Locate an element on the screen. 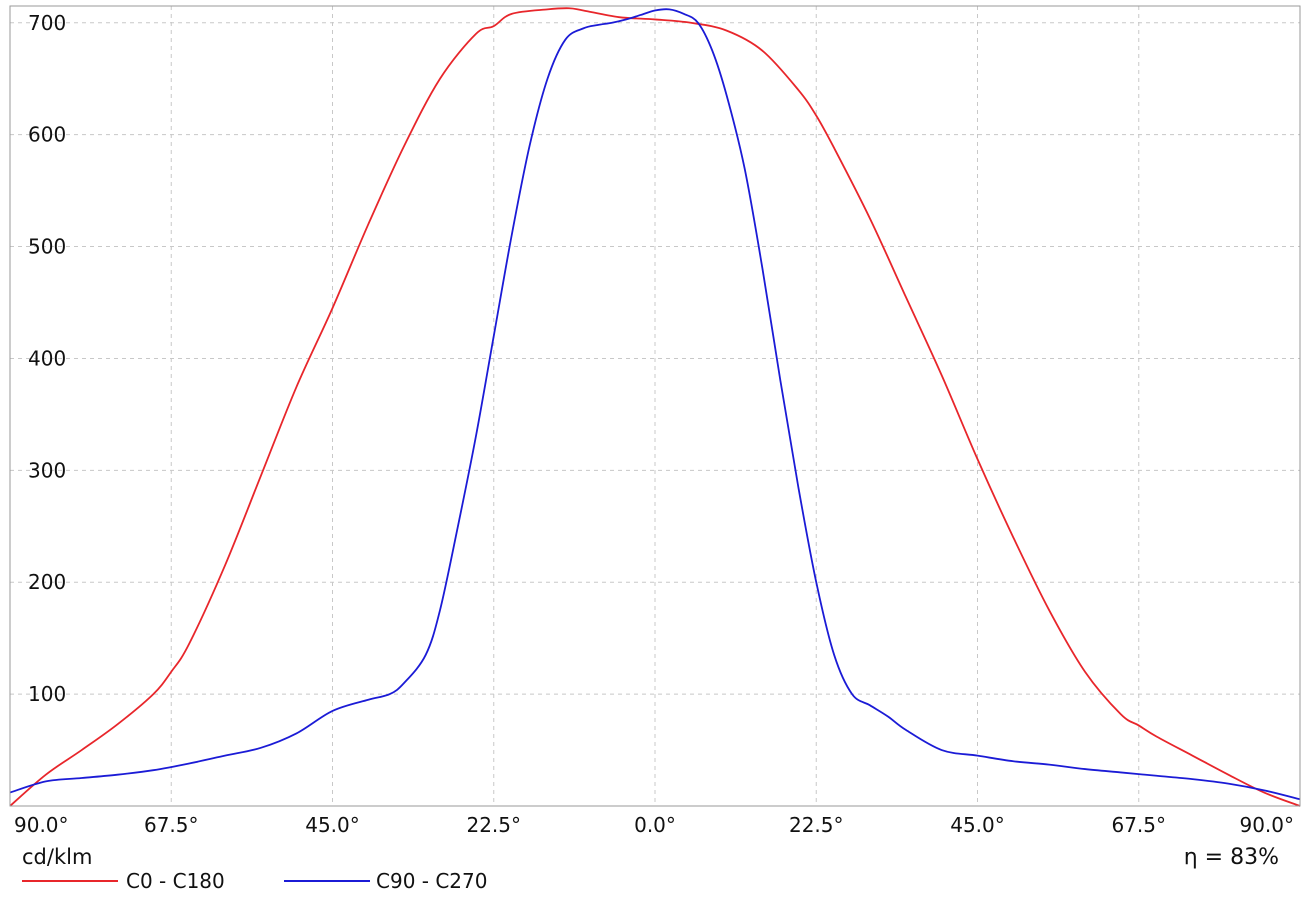 The image size is (1303, 897). y-tick-label: 100 is located at coordinates (47, 694).